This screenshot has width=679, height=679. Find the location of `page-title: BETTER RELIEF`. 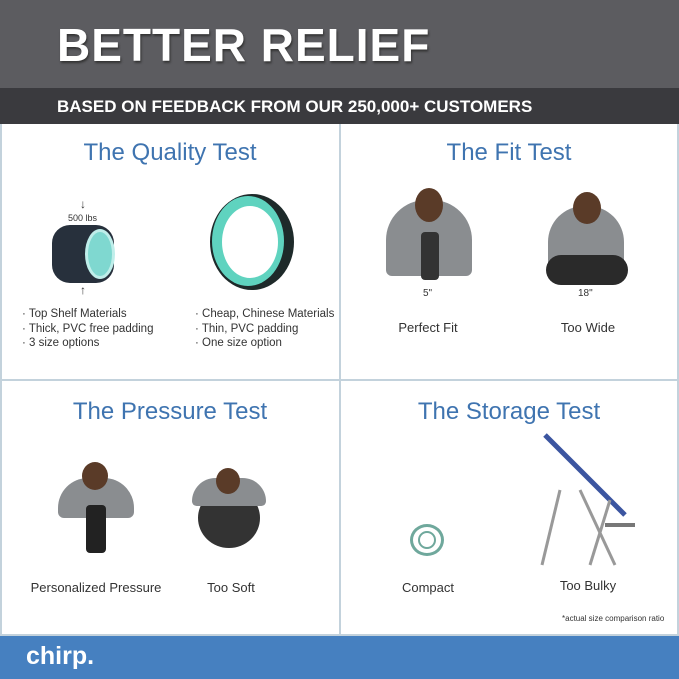

page-title: BETTER RELIEF is located at coordinates (244, 45).